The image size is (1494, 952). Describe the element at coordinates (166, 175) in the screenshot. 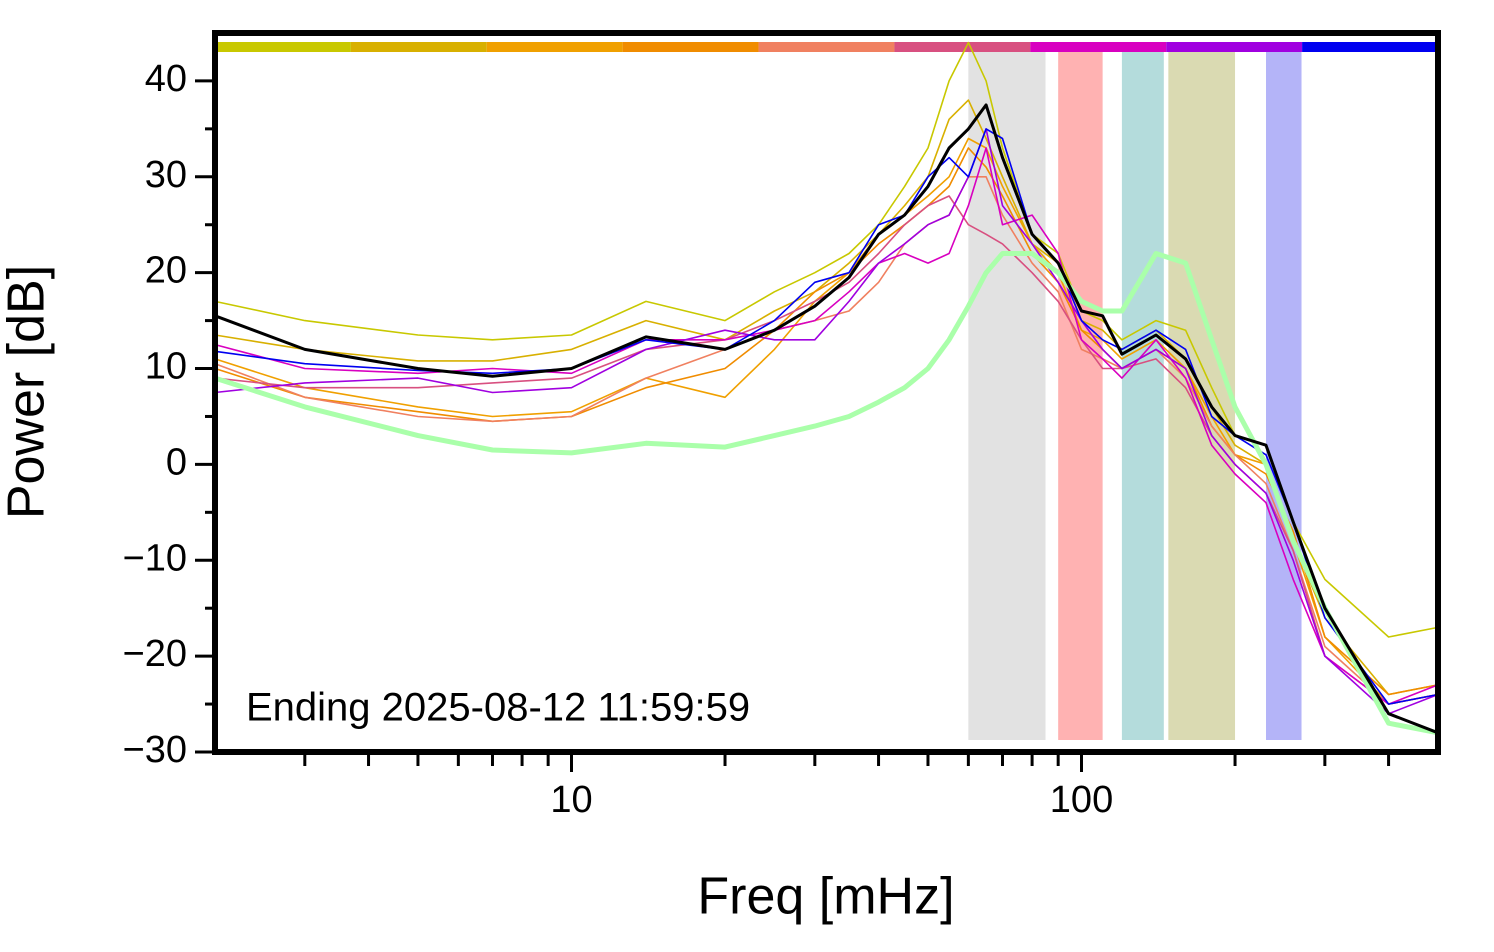

I see `y-tick-label: 30` at that location.